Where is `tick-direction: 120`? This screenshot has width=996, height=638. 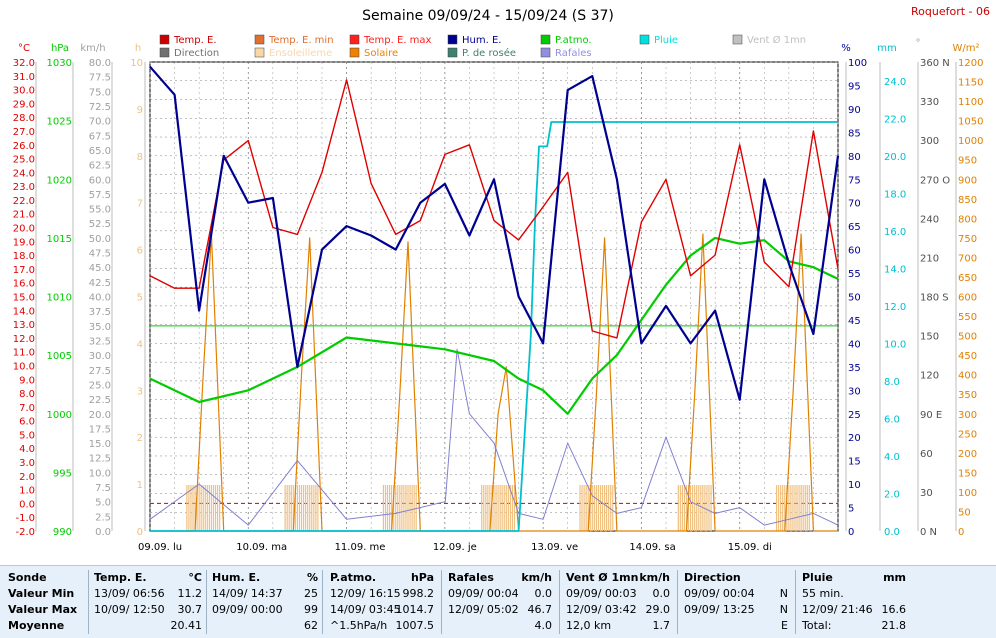 tick-direction: 120 is located at coordinates (929, 376).